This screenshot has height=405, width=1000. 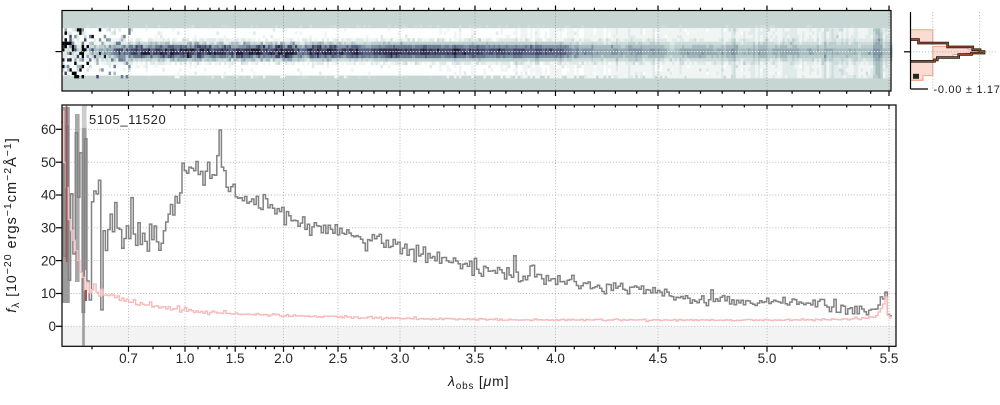 I want to click on svg-text: 3.5, so click(x=475, y=358).